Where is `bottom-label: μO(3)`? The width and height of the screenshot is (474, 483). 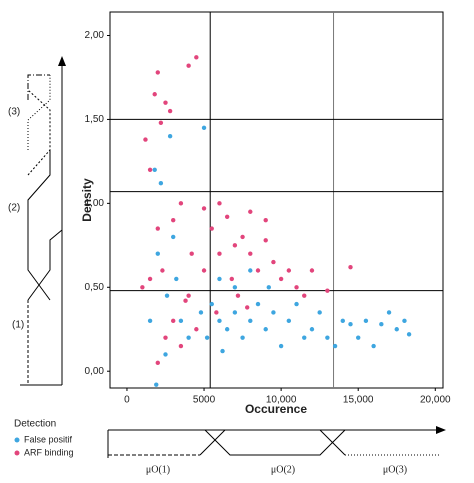
bottom-label: μO(3) is located at coordinates (395, 469).